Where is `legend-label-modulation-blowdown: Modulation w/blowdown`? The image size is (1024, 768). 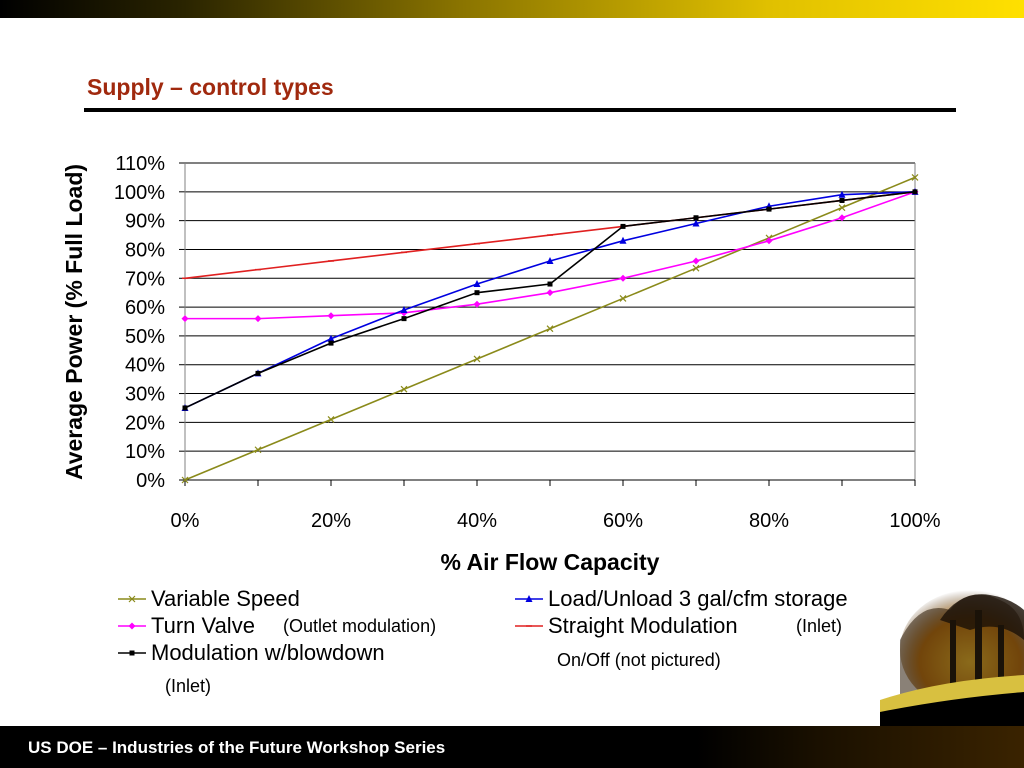 legend-label-modulation-blowdown: Modulation w/blowdown is located at coordinates (268, 652).